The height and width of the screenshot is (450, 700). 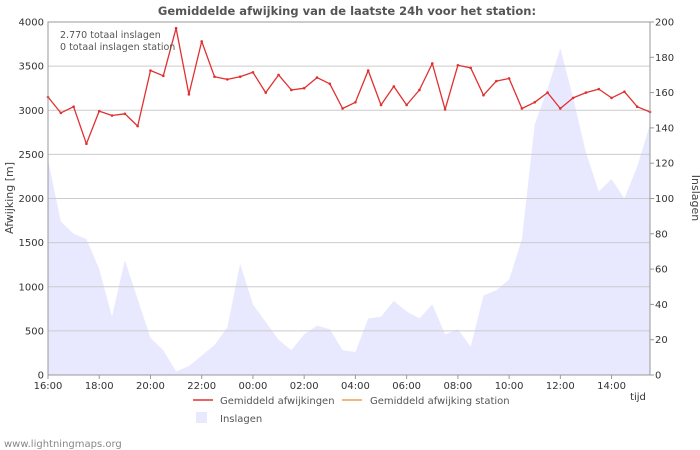 I want to click on y-tick-label: 3500, so click(x=31, y=67).